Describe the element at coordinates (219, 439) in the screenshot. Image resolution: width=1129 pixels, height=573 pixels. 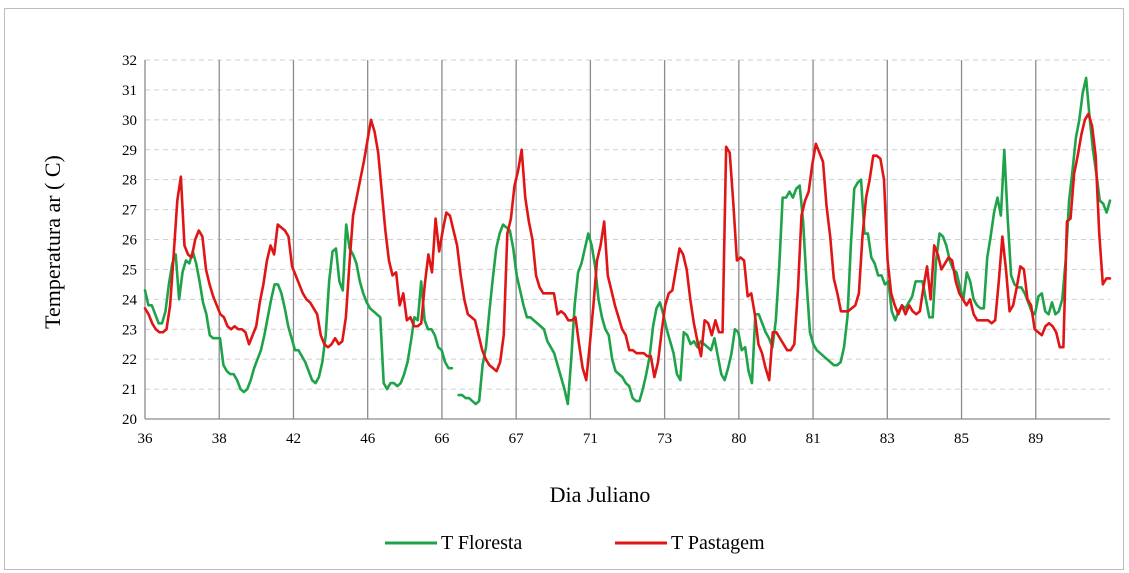
I see `x-tick-label: 38` at that location.